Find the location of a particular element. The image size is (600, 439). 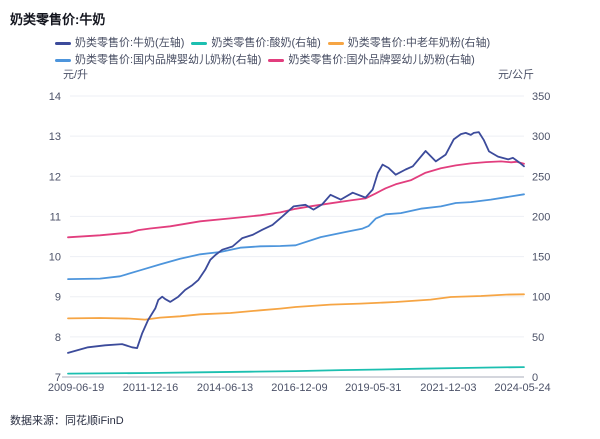

chart-title: 奶类零售价:牛奶 is located at coordinates (58, 19).